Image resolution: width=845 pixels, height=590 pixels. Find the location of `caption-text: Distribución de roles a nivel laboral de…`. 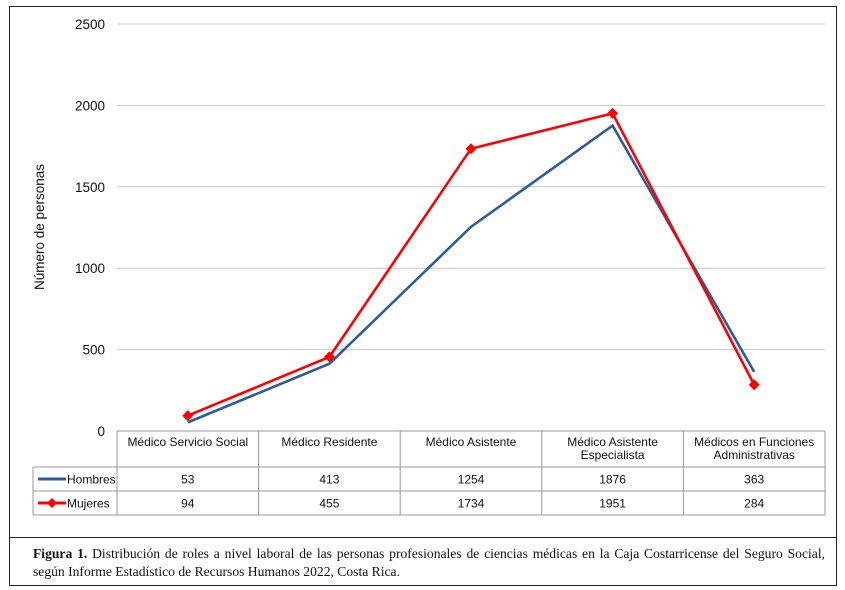

caption-text: Distribución de roles a nivel laboral de… is located at coordinates (429, 562).